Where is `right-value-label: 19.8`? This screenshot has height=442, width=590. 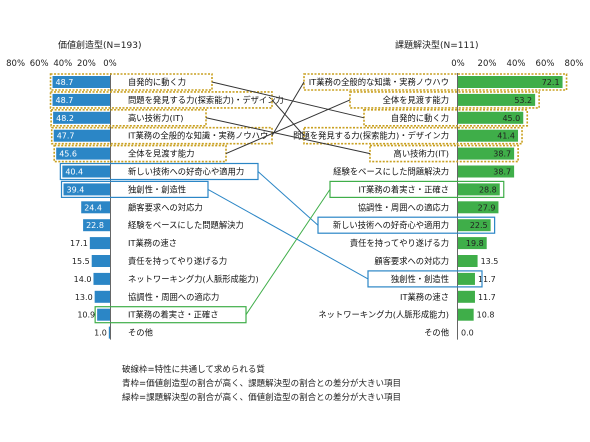
right-value-label: 19.8 is located at coordinates (475, 243).